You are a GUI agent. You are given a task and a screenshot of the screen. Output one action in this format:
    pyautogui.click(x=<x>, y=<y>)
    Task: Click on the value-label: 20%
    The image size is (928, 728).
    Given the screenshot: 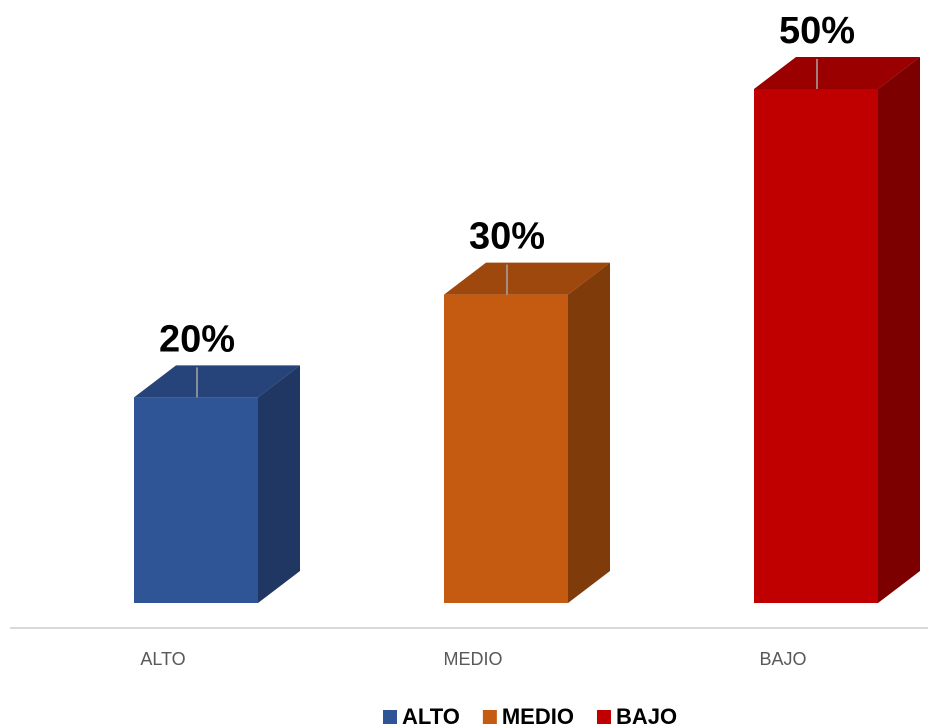 What is the action you would take?
    pyautogui.click(x=197, y=339)
    